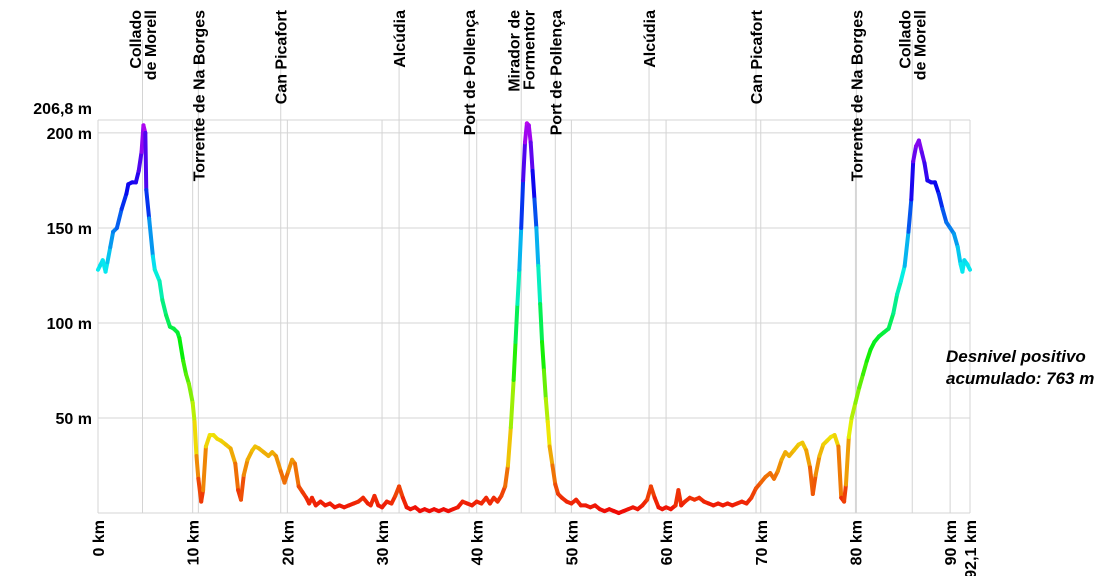 This screenshot has height=576, width=1115. What do you see at coordinates (62, 264) in the screenshot?
I see `y-axis-labels: 50 m 100 m 150 m 200 m 206,8 m` at bounding box center [62, 264].